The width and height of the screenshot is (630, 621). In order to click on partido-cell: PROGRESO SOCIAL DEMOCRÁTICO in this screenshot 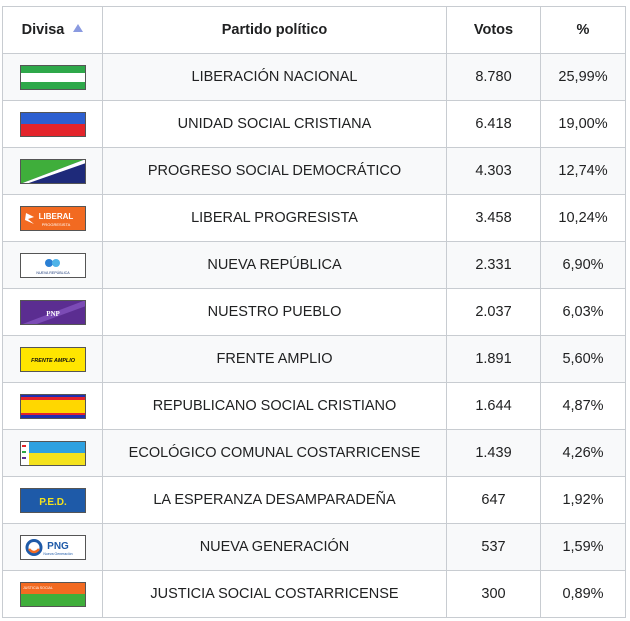, I will do `click(274, 171)`.